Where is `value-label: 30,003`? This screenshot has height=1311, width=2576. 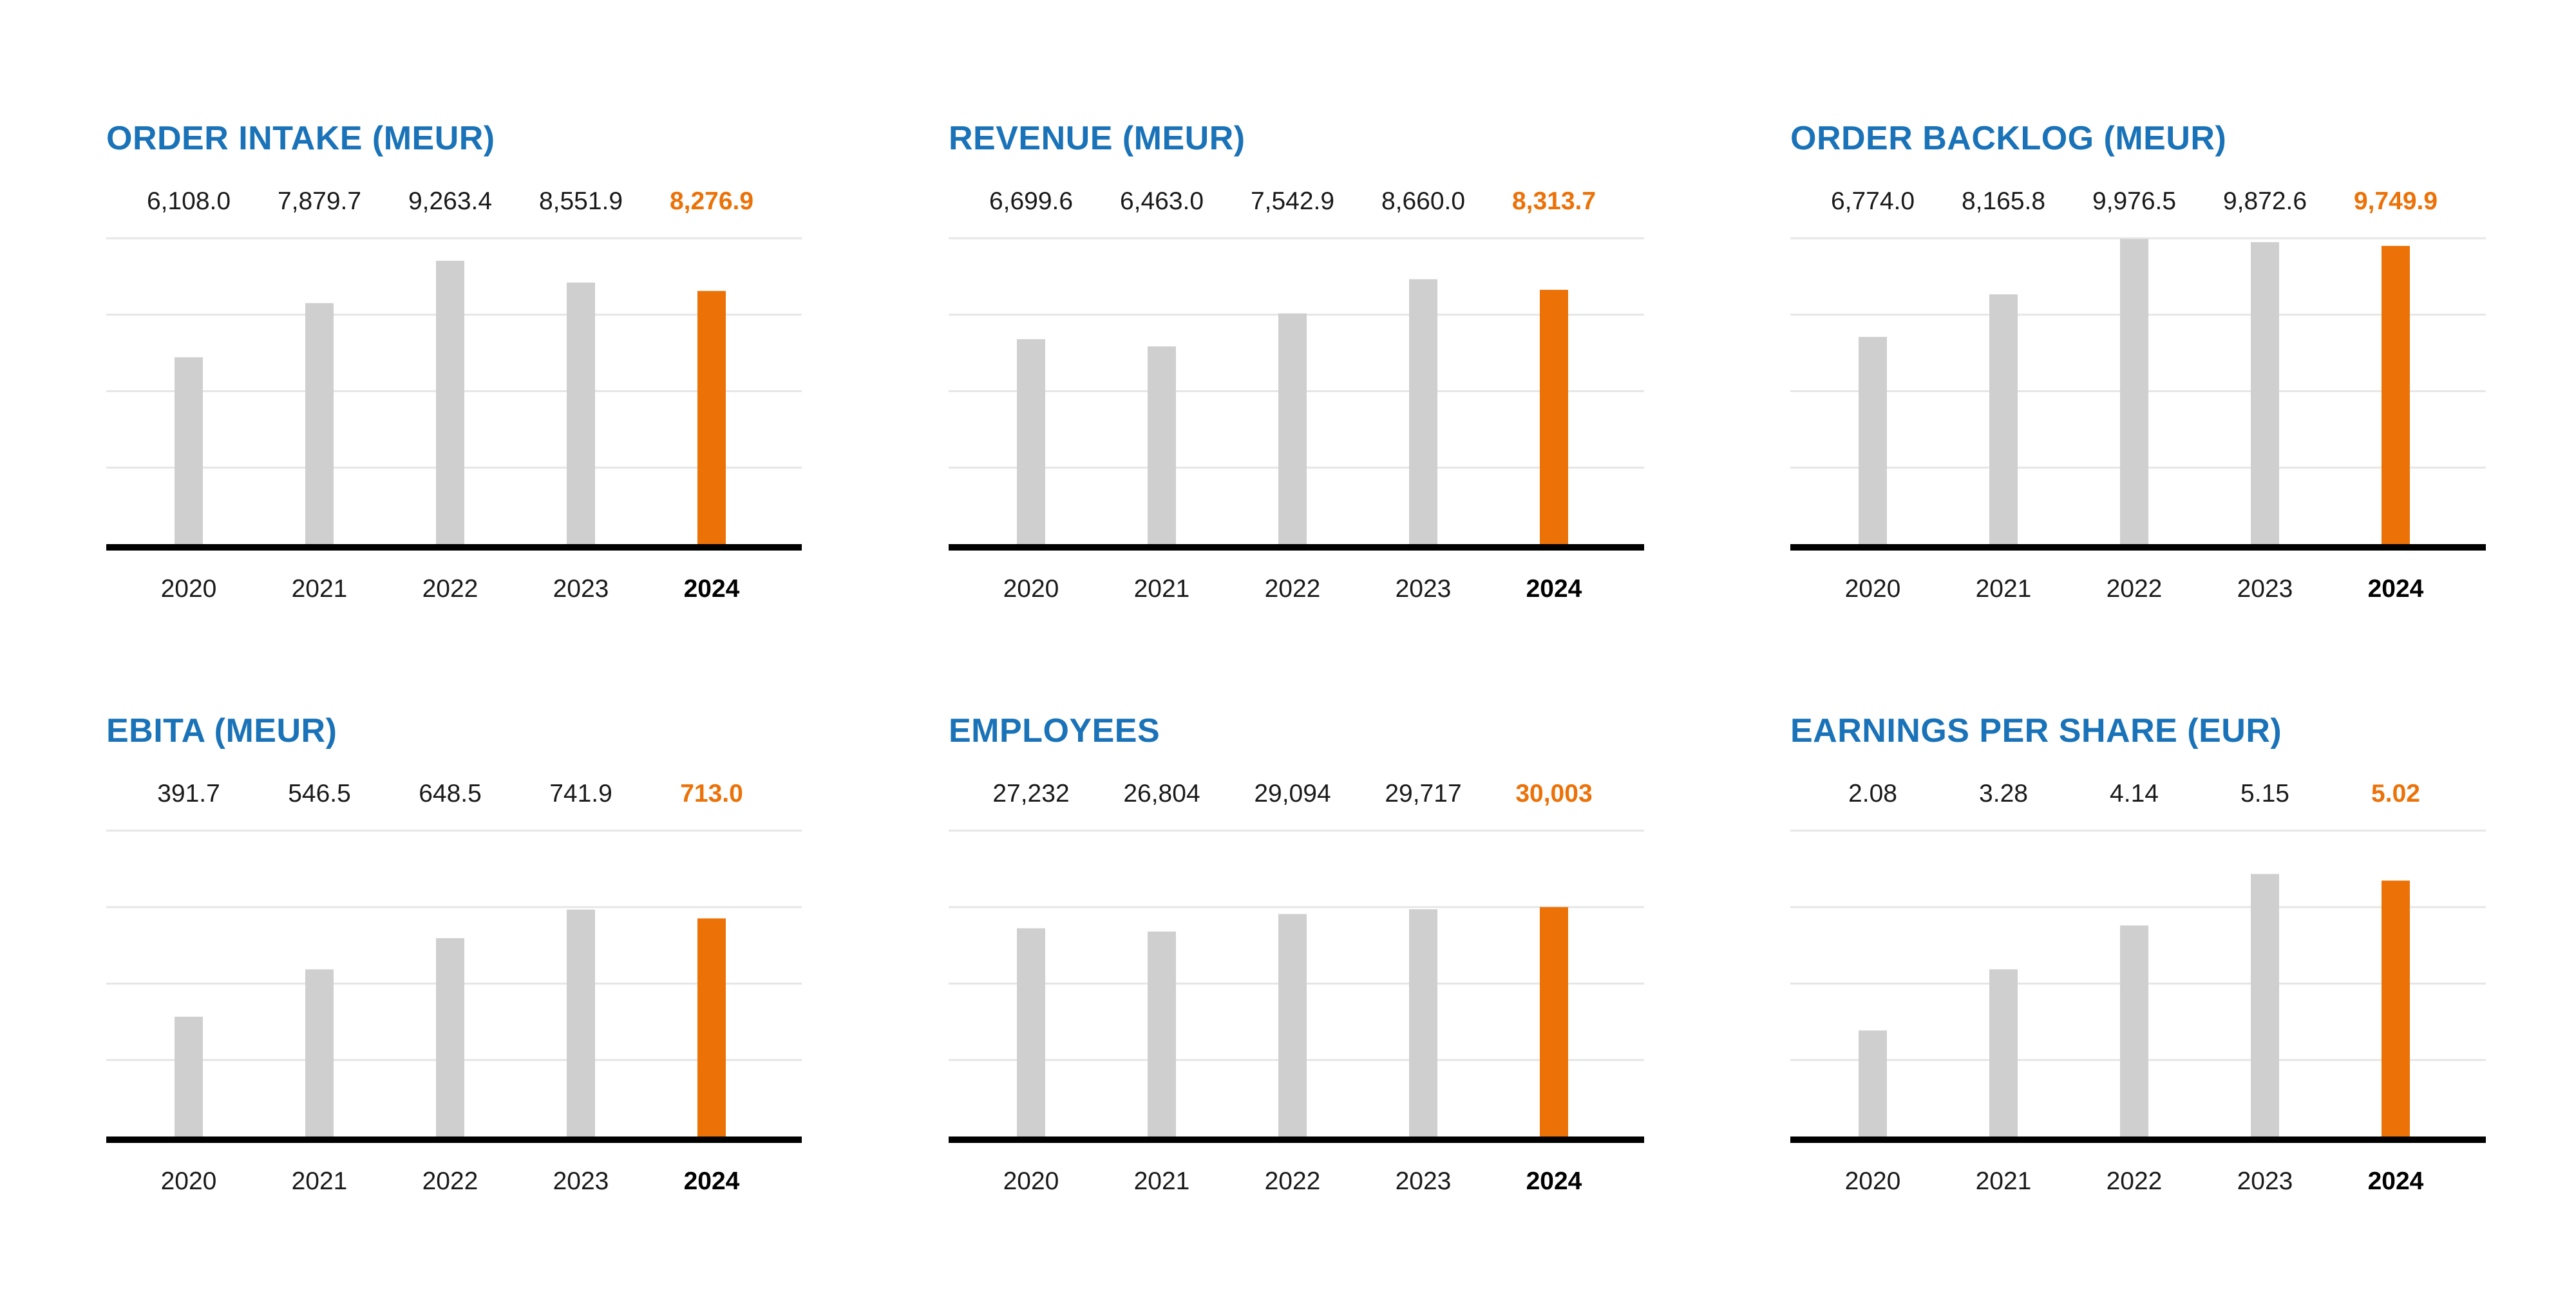 value-label: 30,003 is located at coordinates (1554, 794).